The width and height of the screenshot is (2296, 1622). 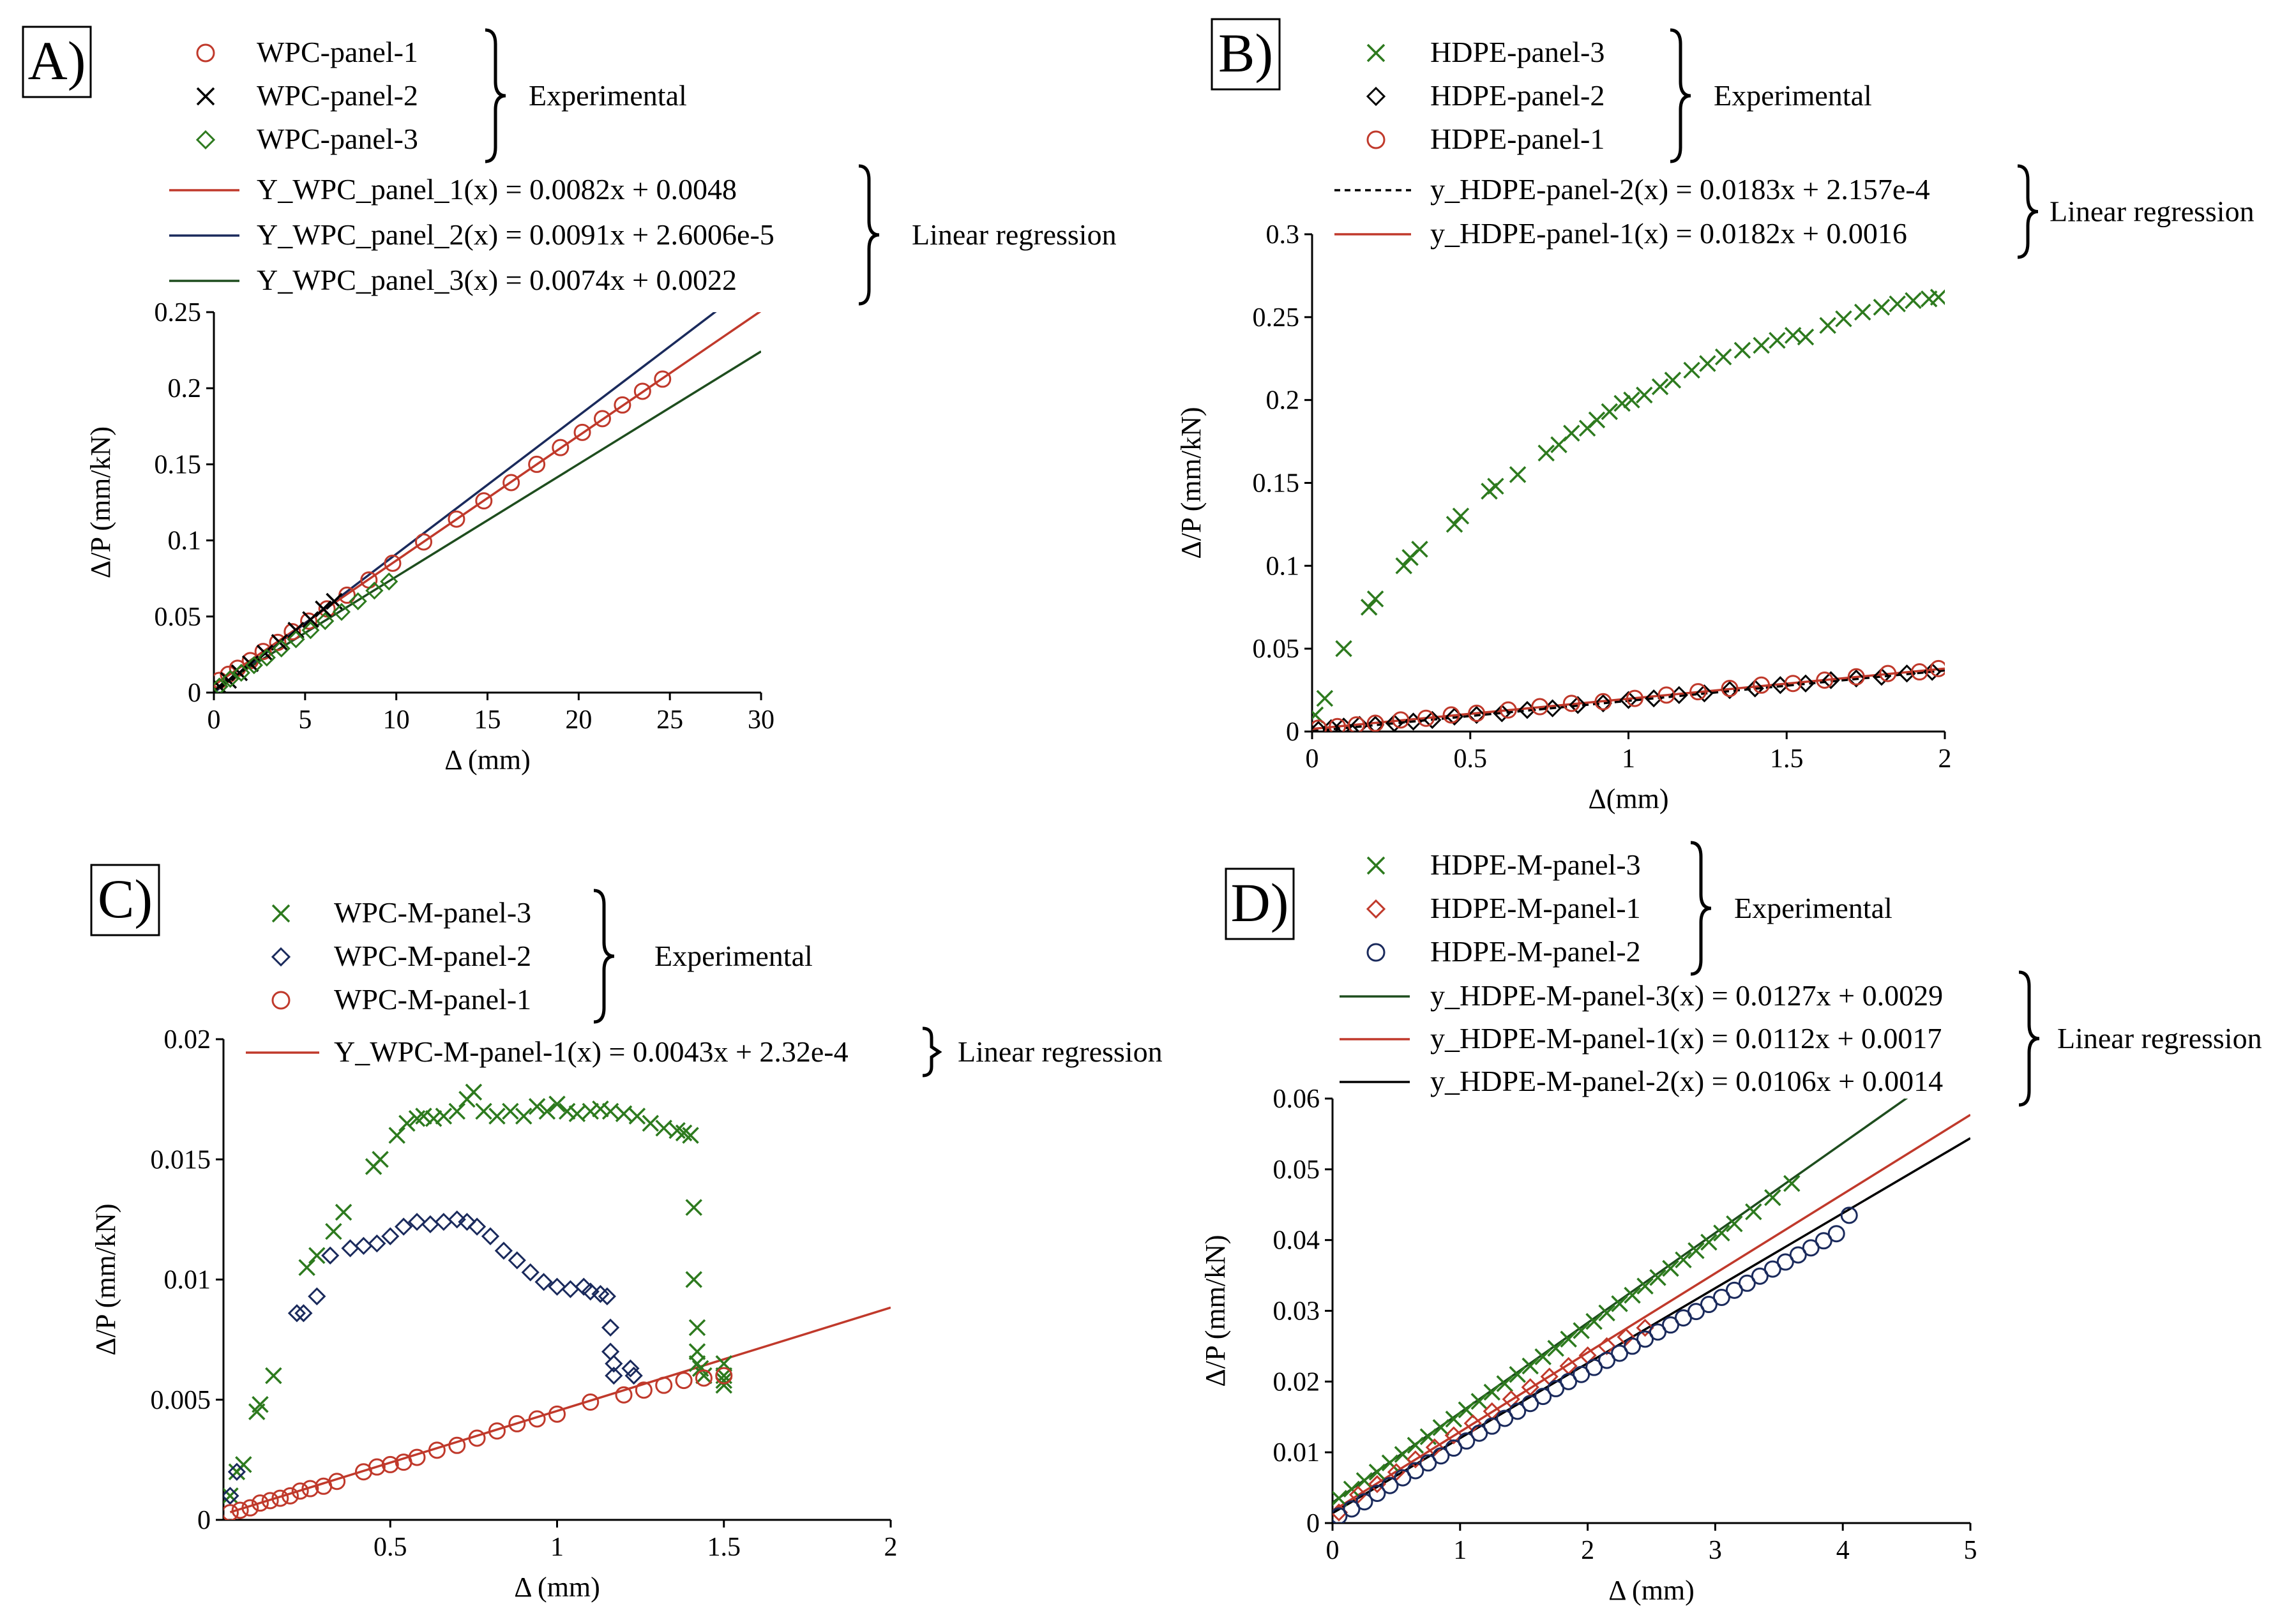 I want to click on x-tick-label: 20, so click(x=578, y=720).